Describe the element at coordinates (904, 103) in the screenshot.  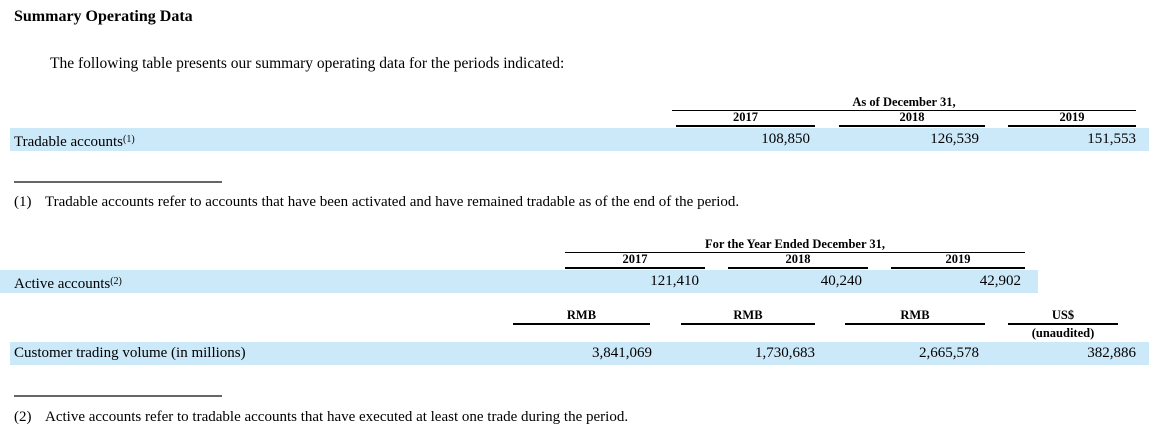
I see `group-column-header: As of December 31,` at that location.